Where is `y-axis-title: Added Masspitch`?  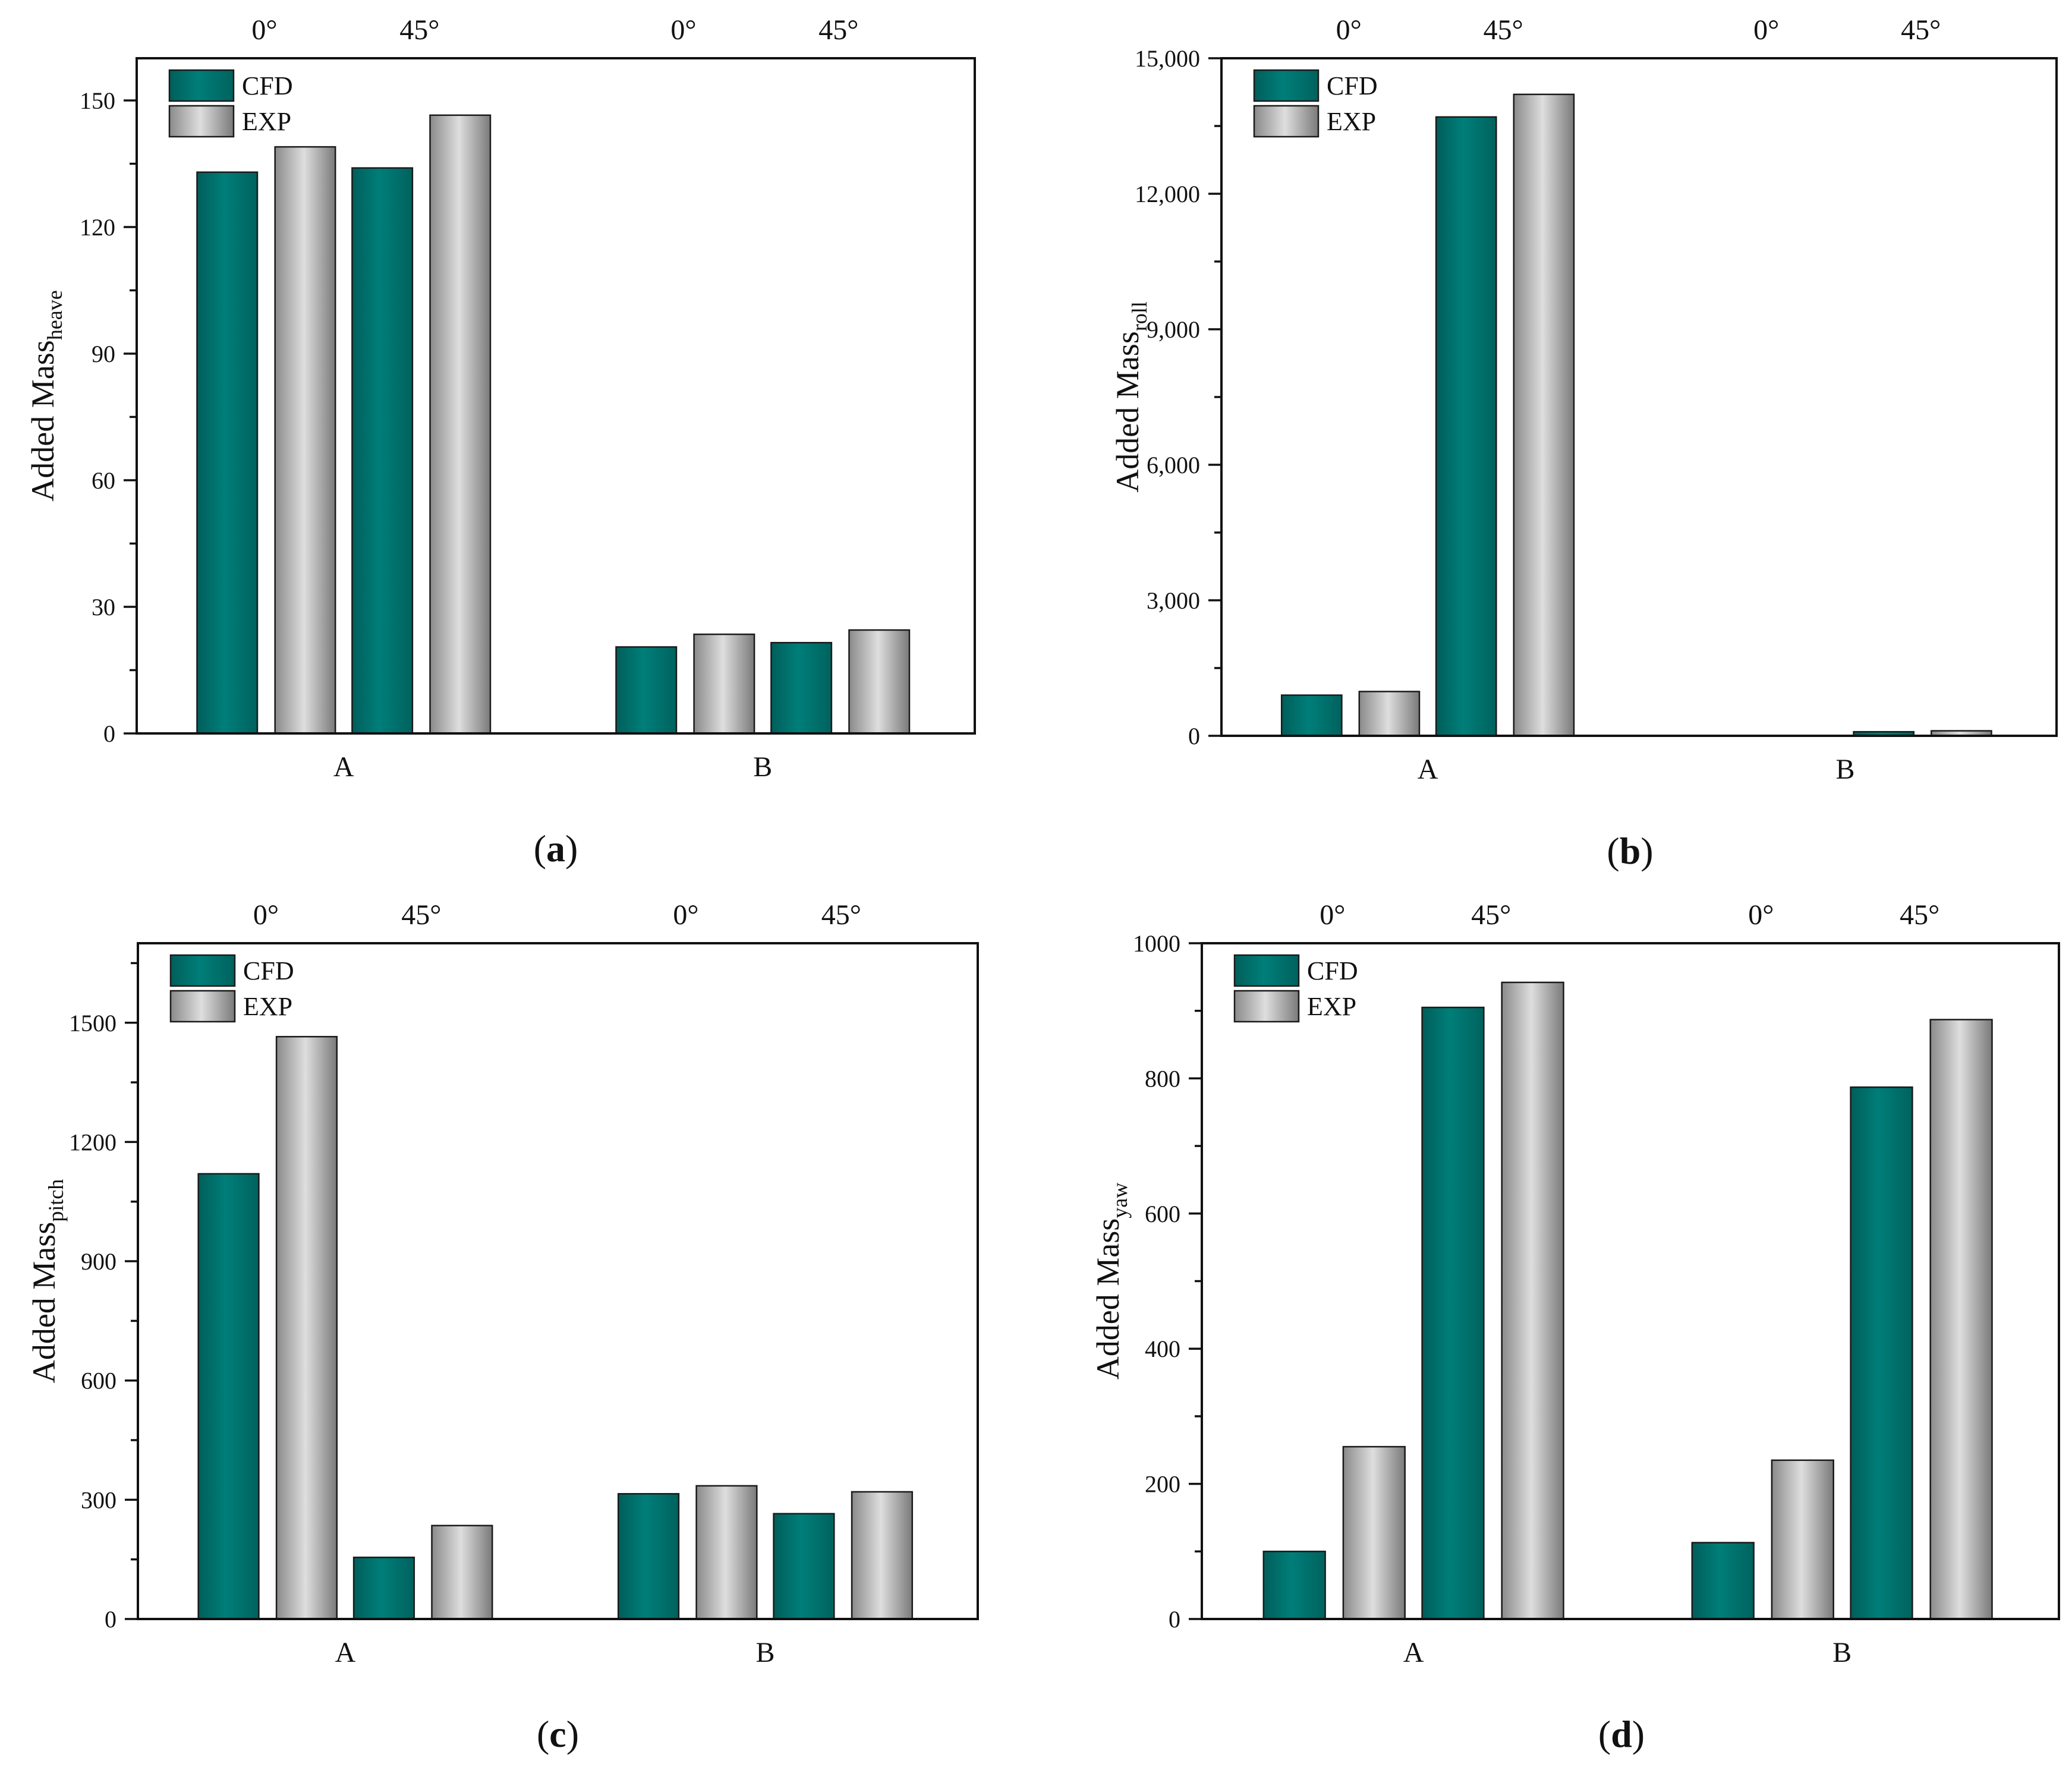 y-axis-title: Added Masspitch is located at coordinates (47, 1281).